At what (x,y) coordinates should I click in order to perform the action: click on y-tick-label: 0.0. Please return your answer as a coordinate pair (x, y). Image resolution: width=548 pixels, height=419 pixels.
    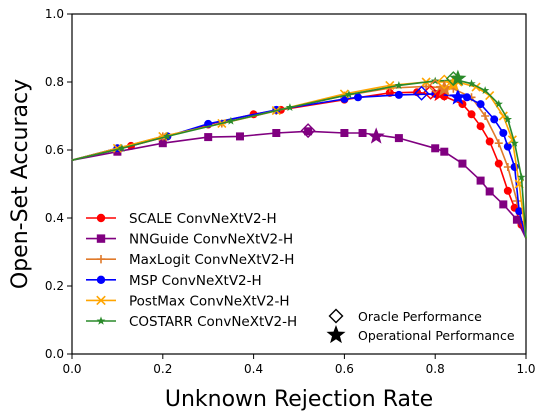
    Looking at the image, I should click on (54, 354).